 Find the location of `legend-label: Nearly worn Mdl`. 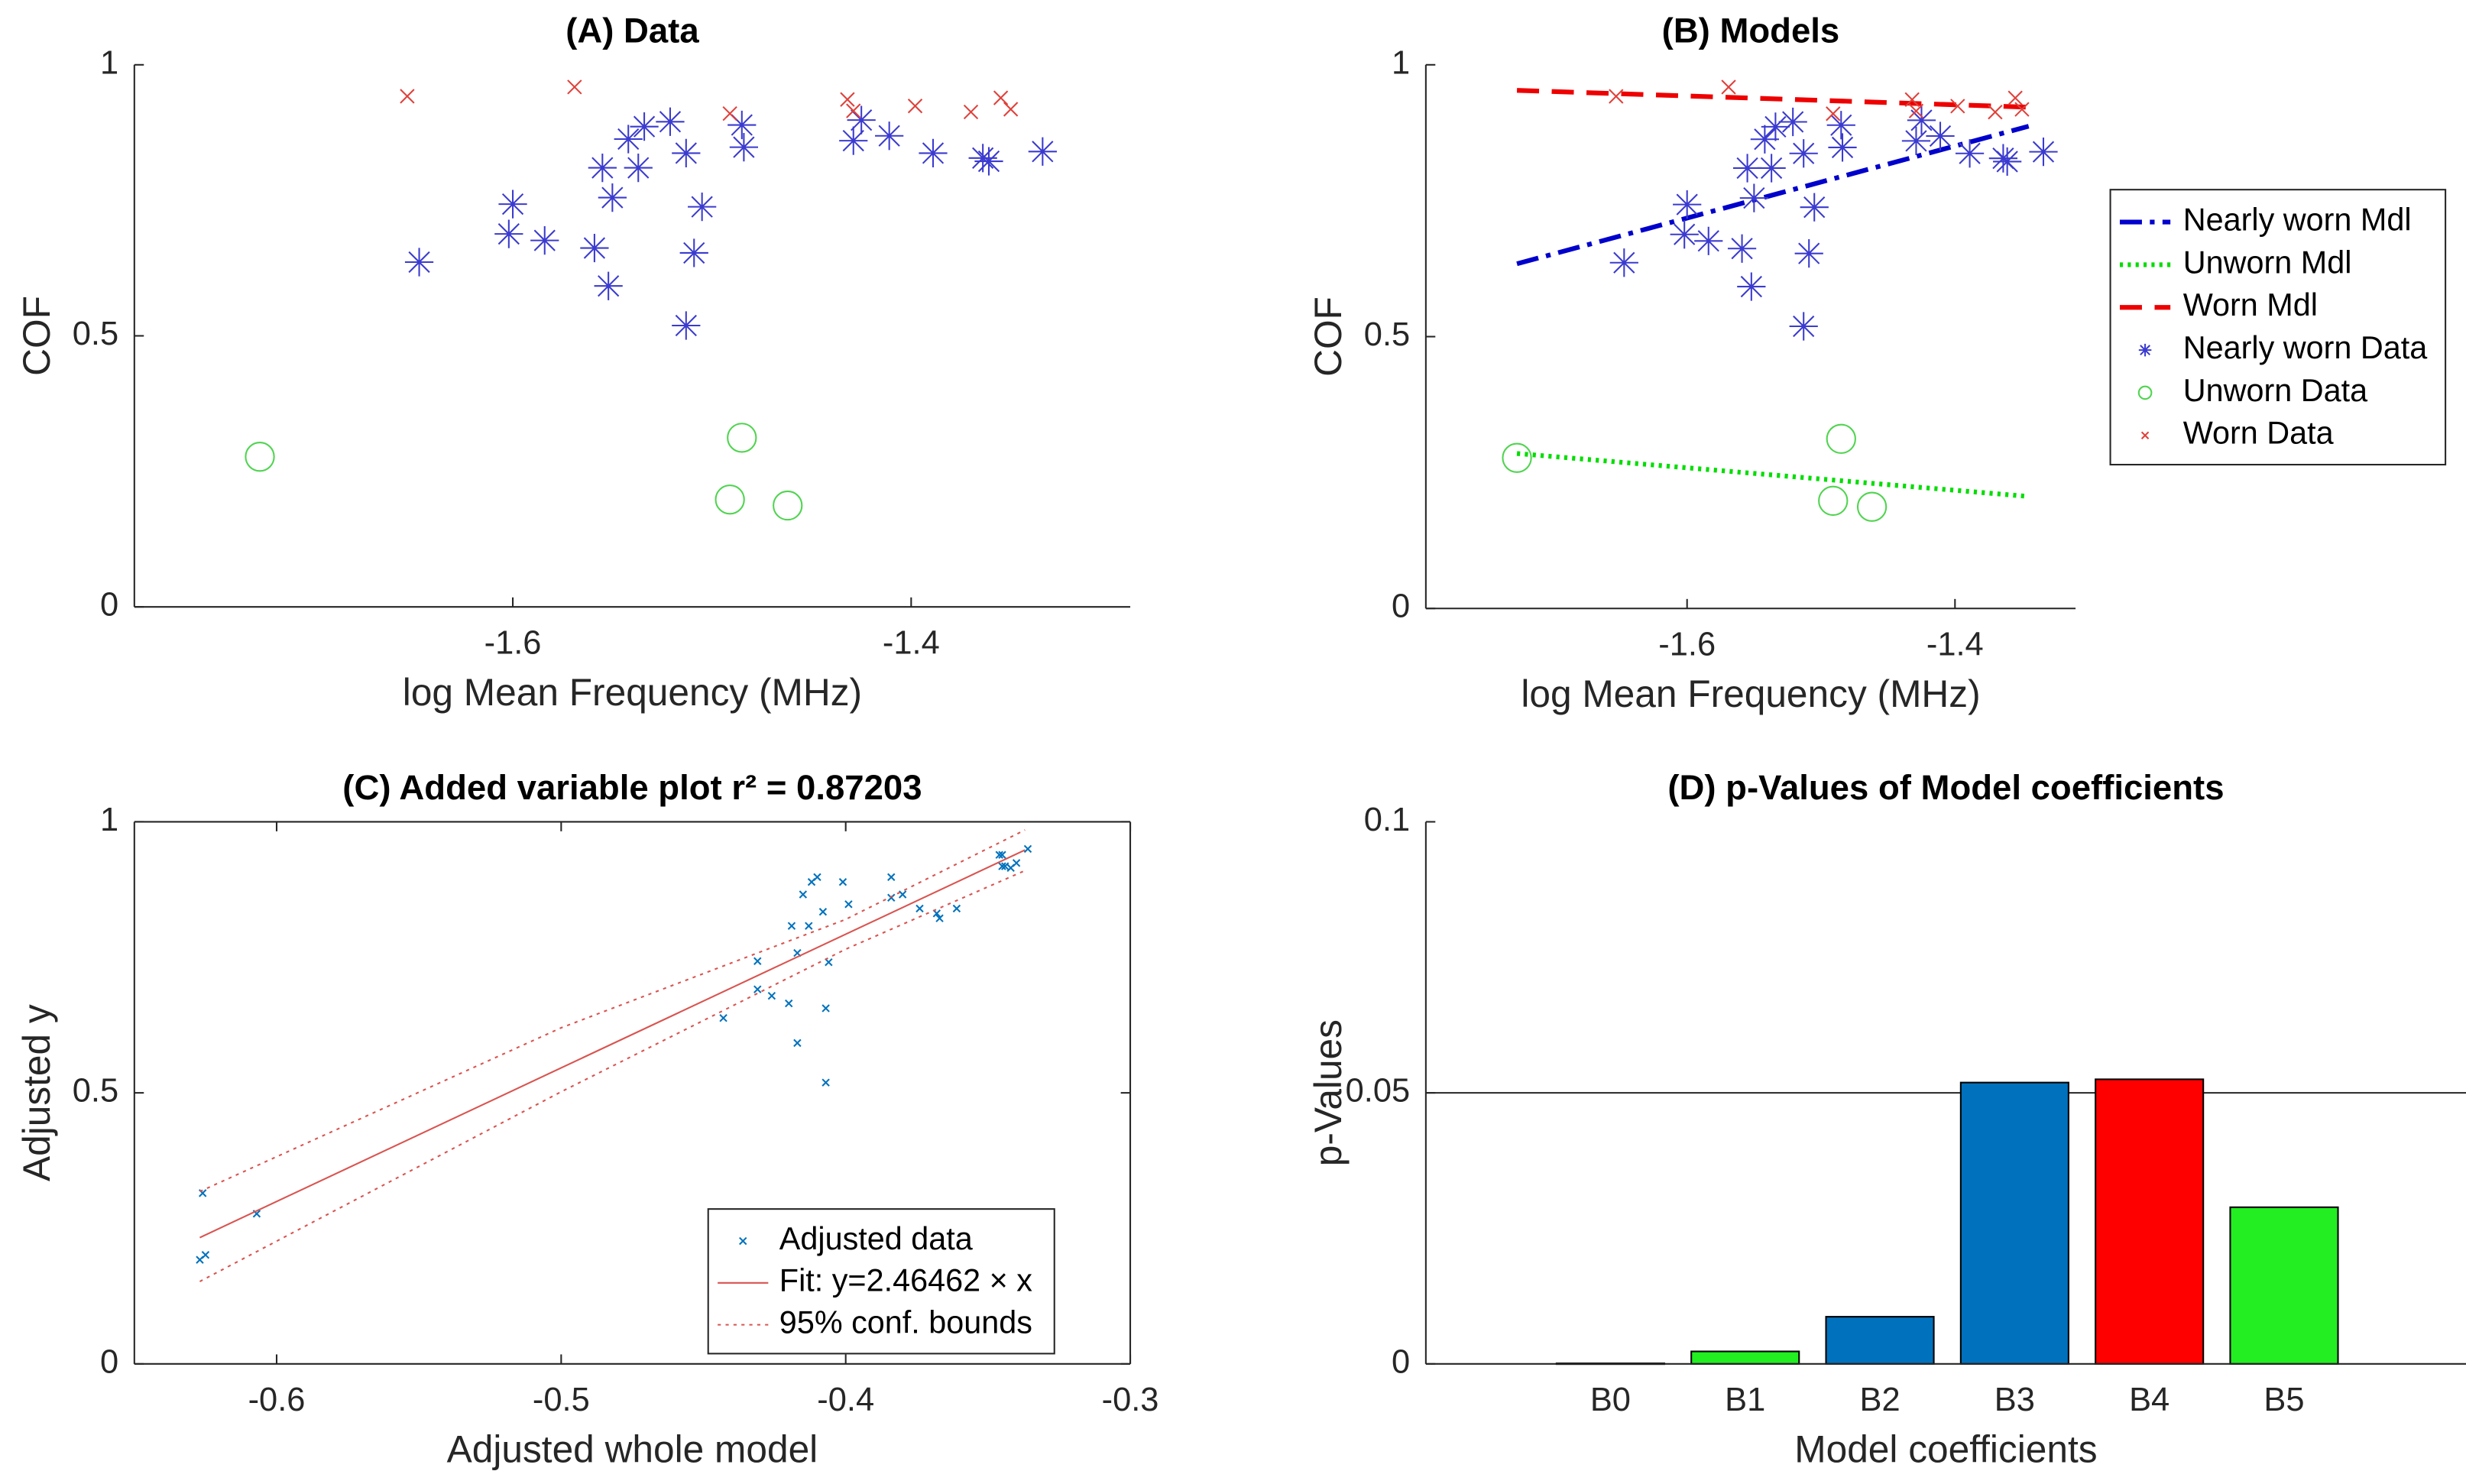

legend-label: Nearly worn Mdl is located at coordinates (2297, 221).